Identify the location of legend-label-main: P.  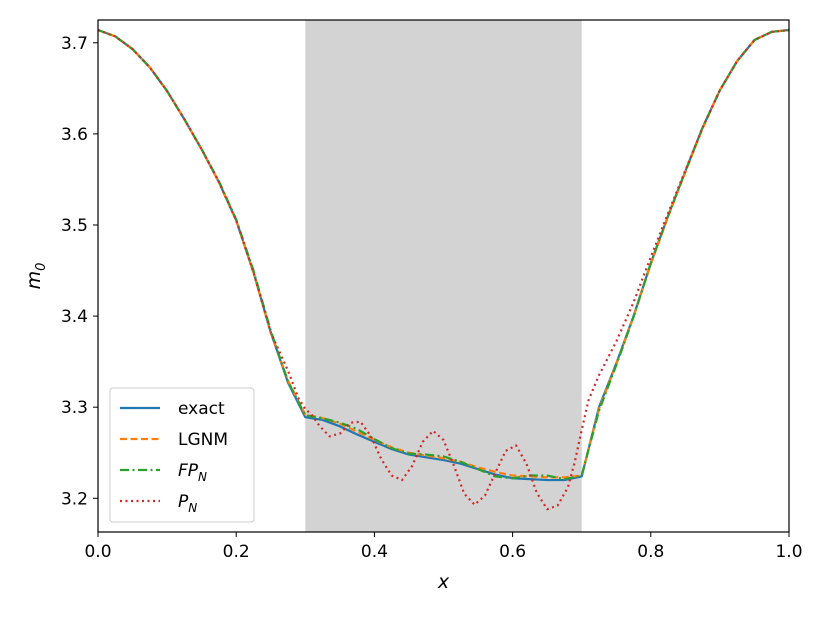
(183, 502).